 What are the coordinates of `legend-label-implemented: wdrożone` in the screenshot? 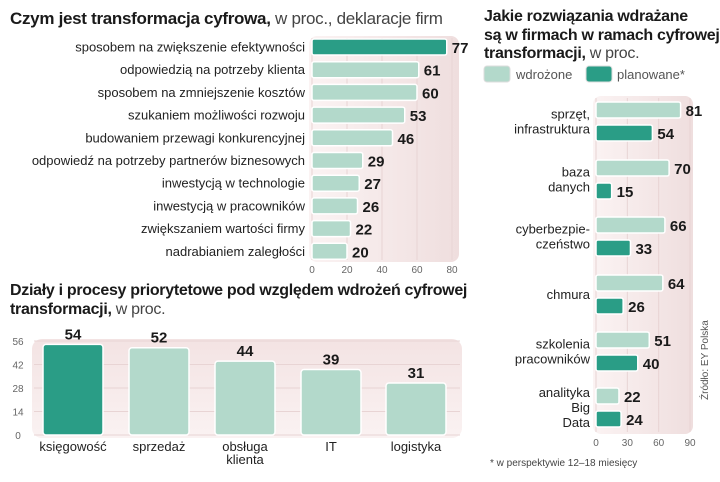 It's located at (543, 74).